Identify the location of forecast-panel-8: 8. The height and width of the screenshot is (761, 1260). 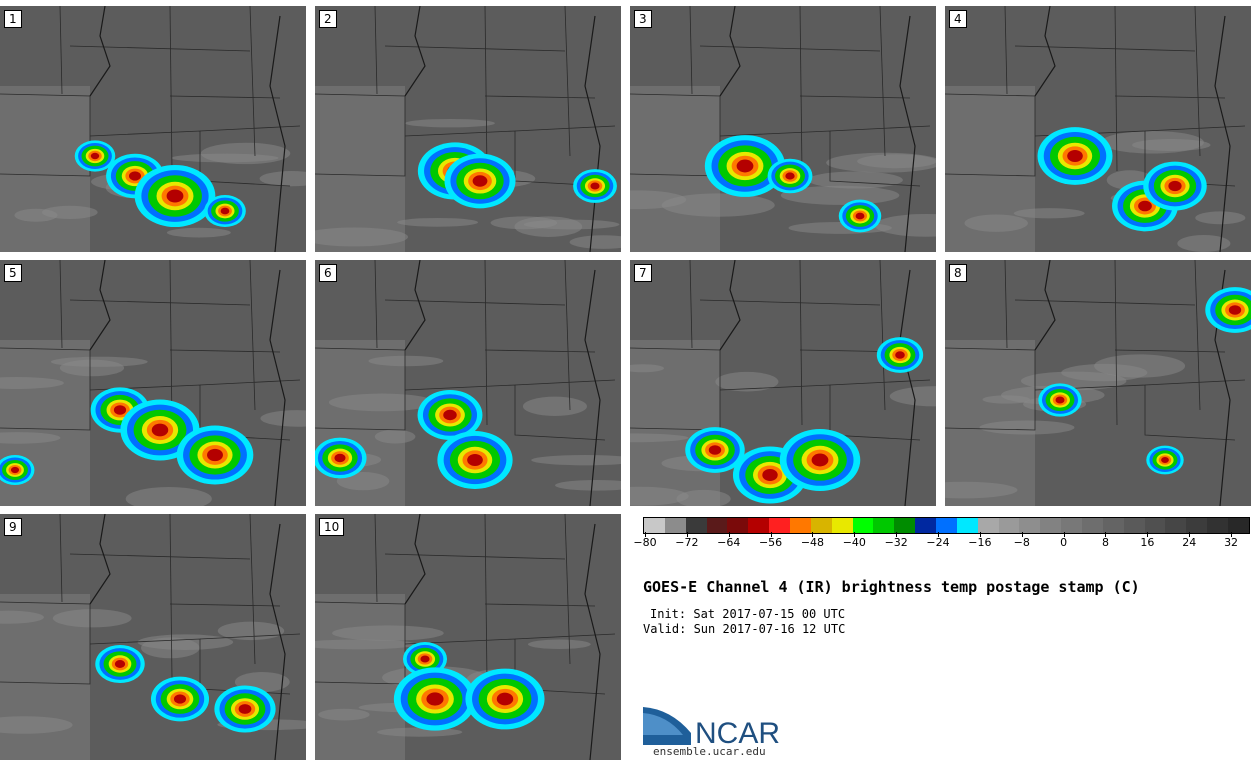
(1098, 383).